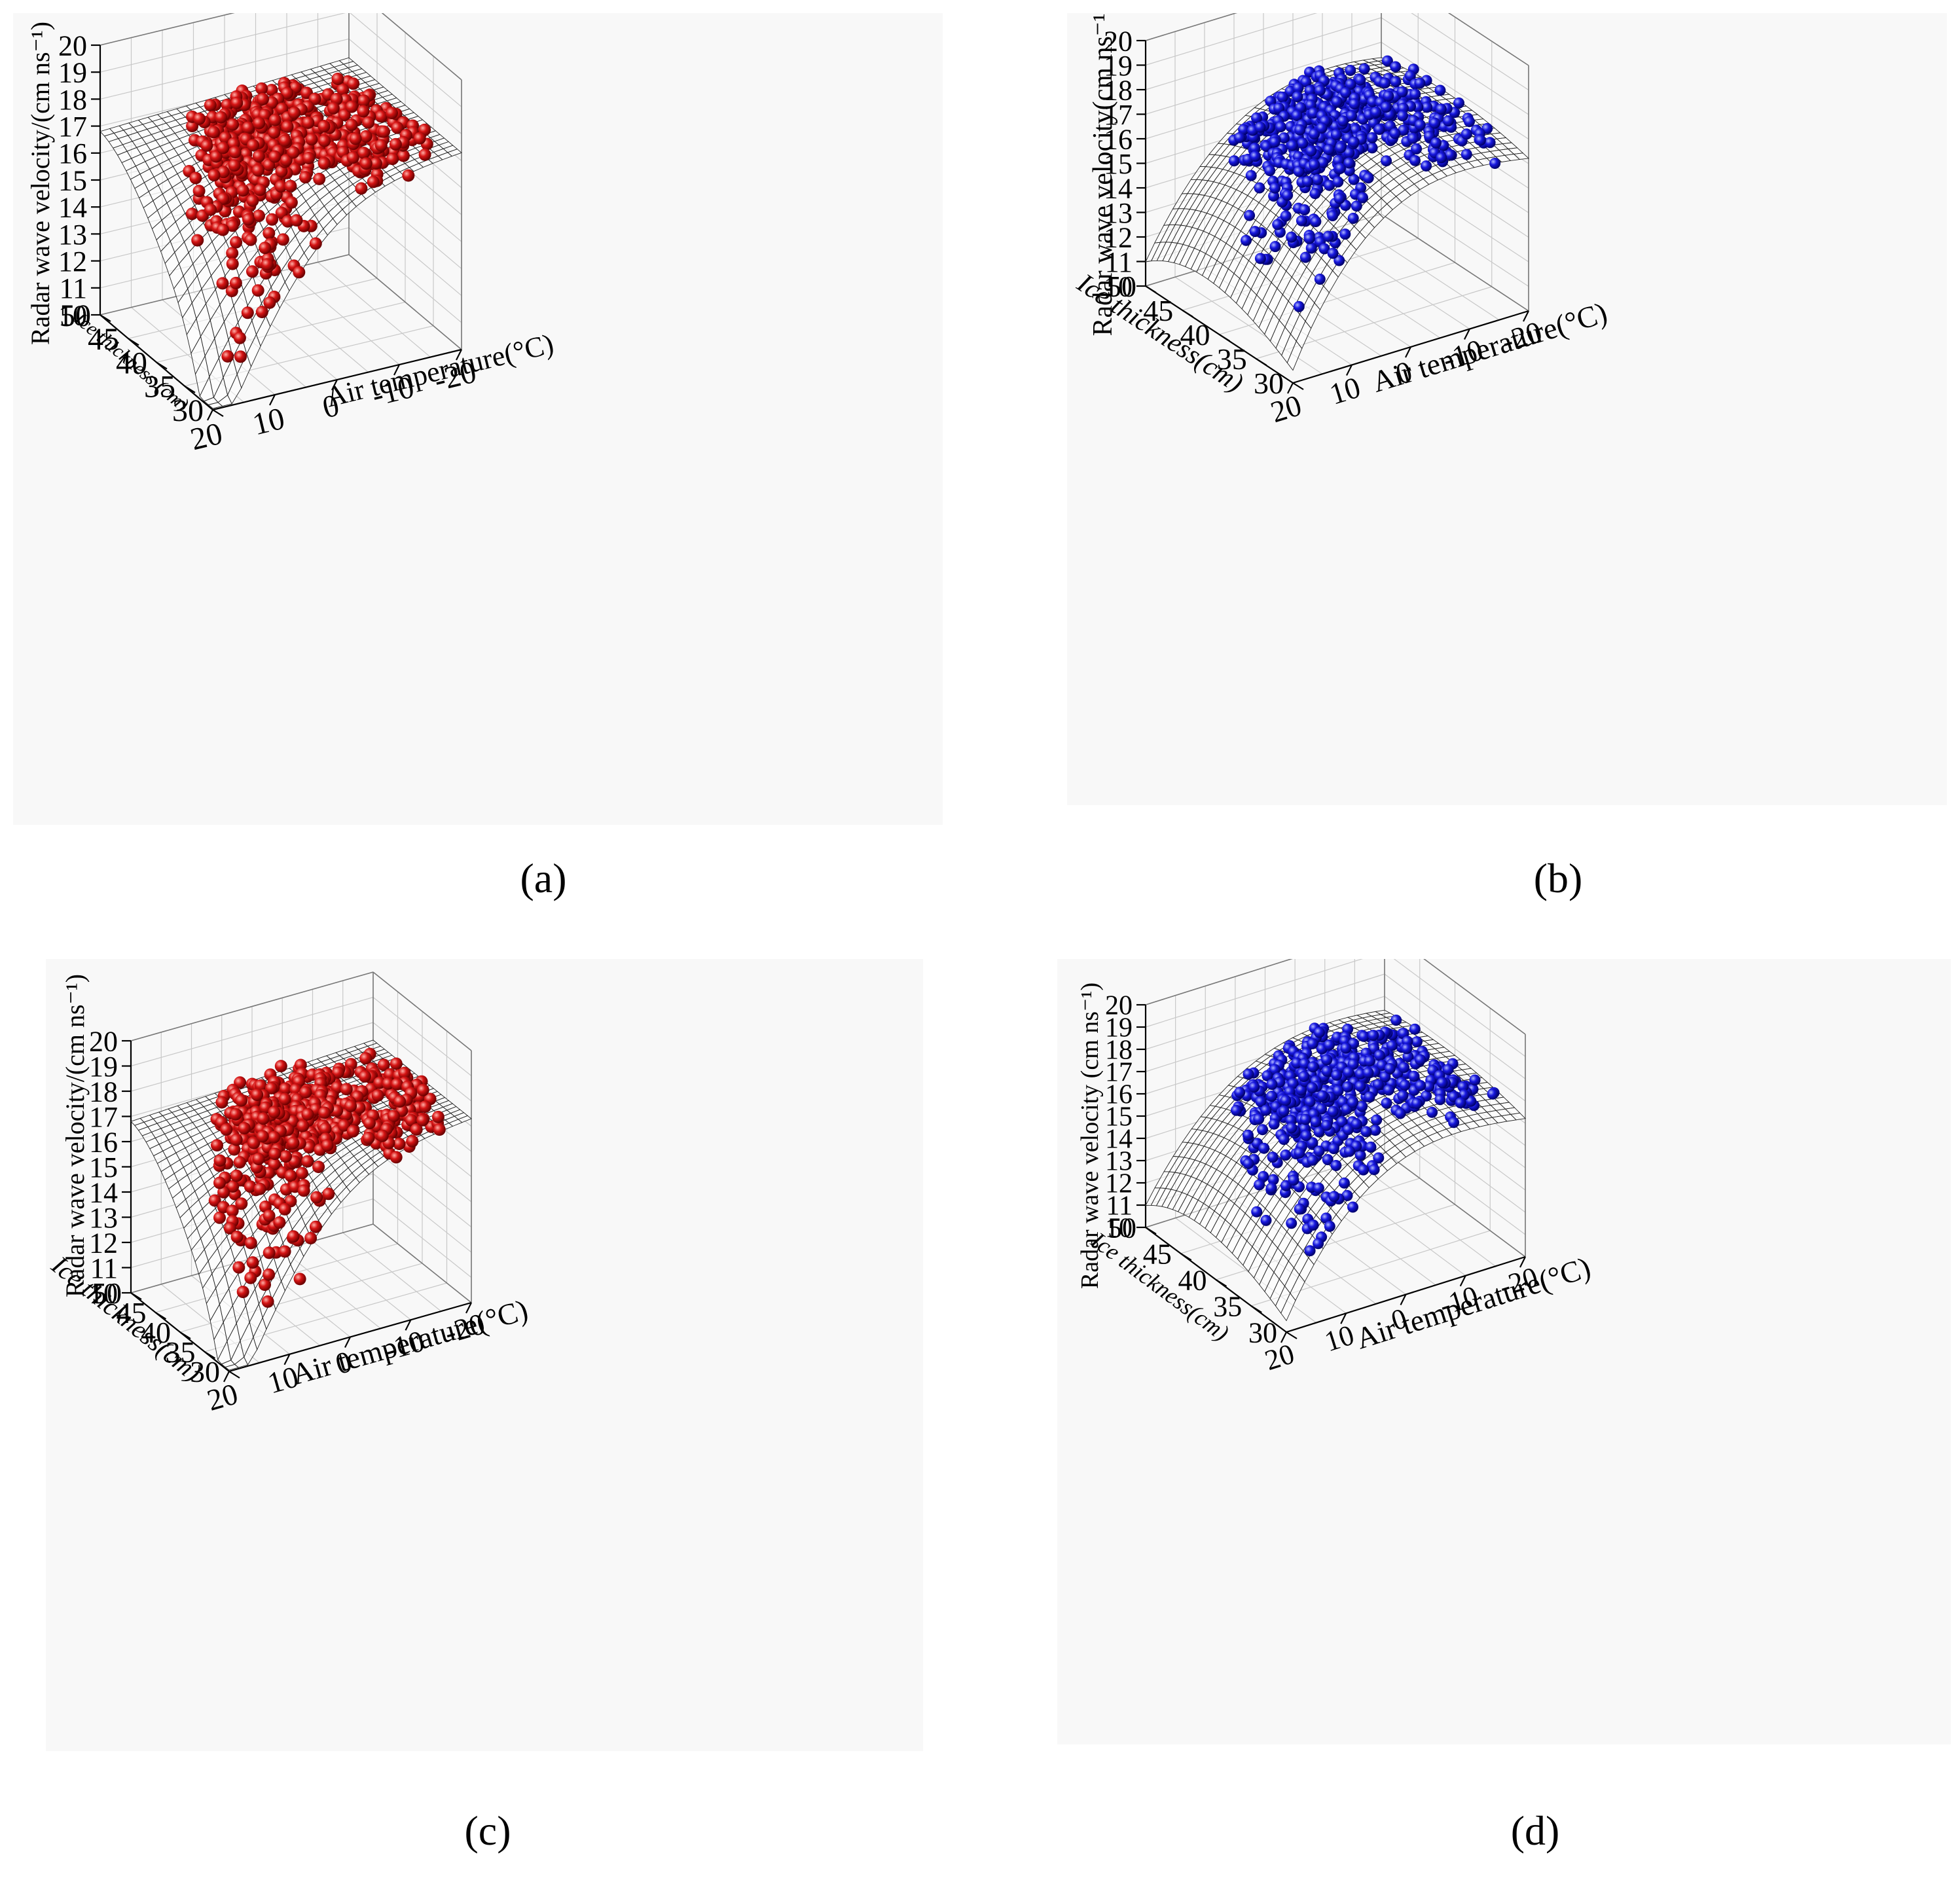 This screenshot has height=1880, width=1960. I want to click on z-tick-label: 20, so click(72, 45).